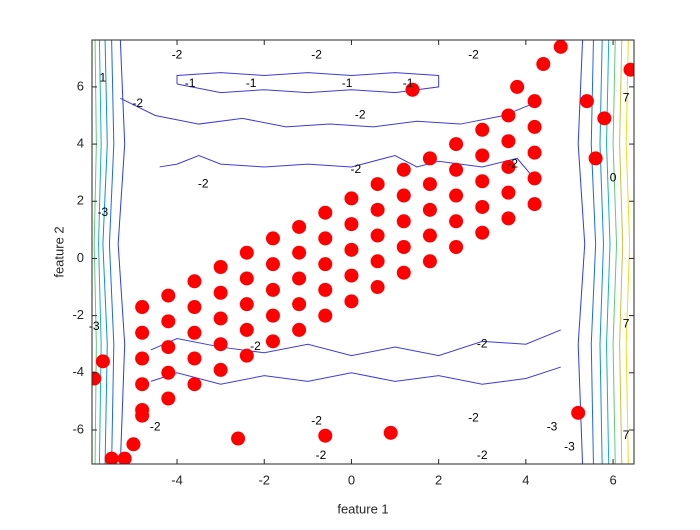 The height and width of the screenshot is (530, 700). Describe the element at coordinates (177, 479) in the screenshot. I see `x-tick-label: -4` at that location.